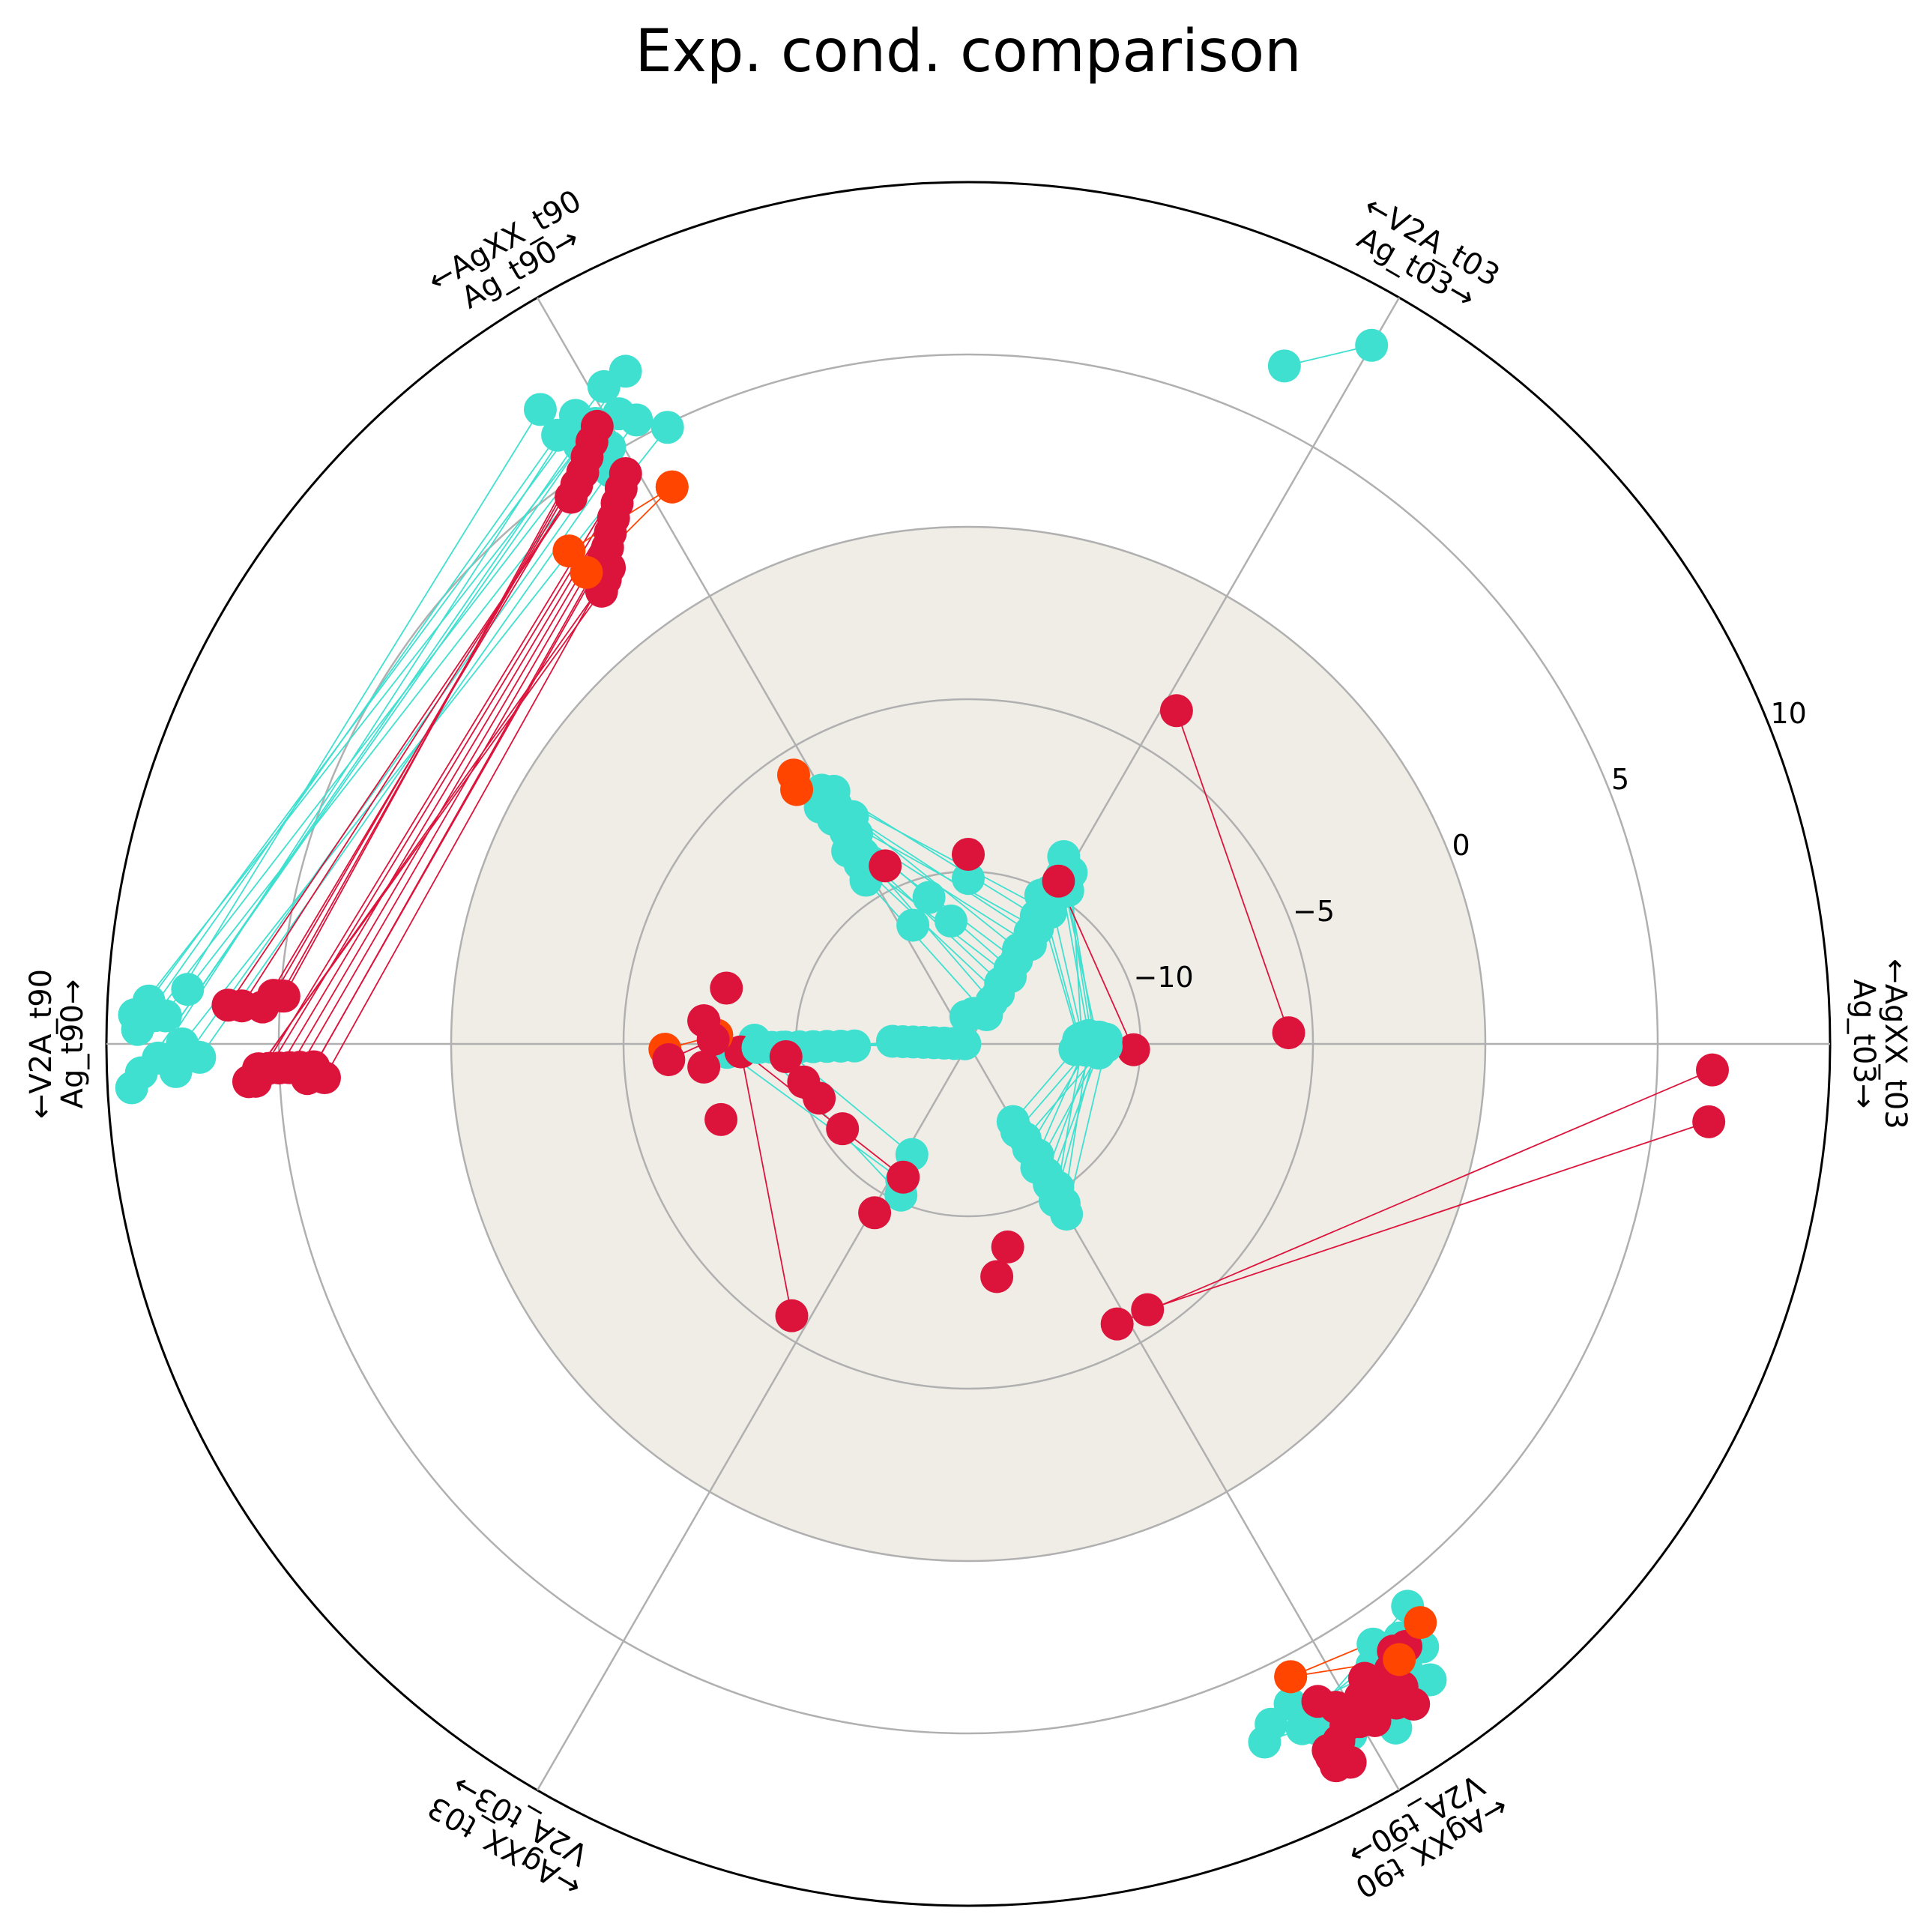 This screenshot has width=1932, height=1929. I want to click on axis-label-line1: ←AgXX_t03, so click(1896, 1044).